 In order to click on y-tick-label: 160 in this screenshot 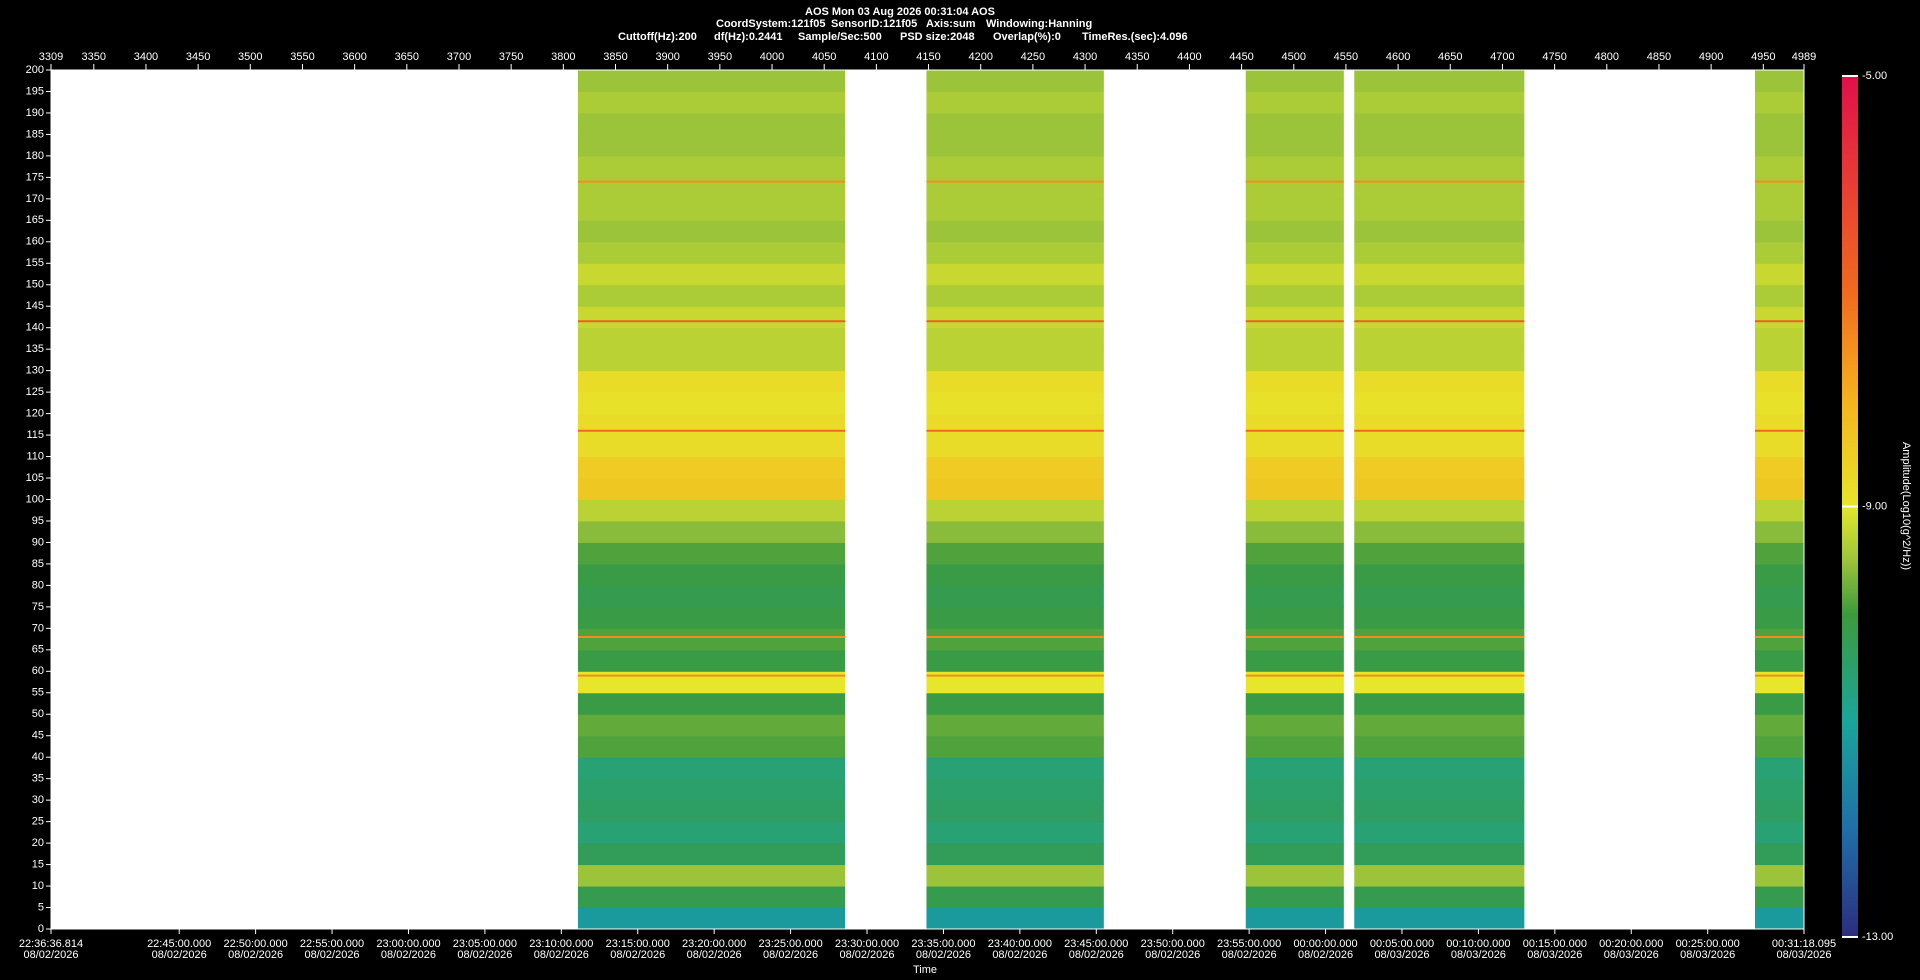, I will do `click(35, 242)`.